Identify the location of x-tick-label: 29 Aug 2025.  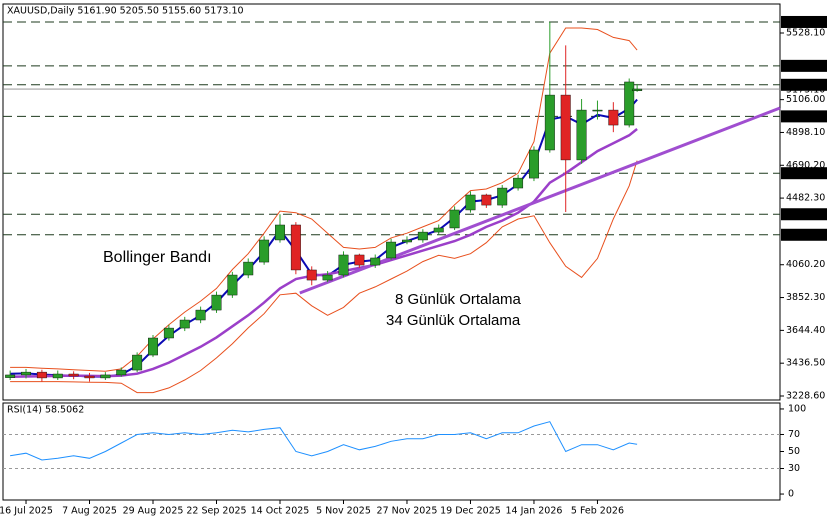
(153, 511).